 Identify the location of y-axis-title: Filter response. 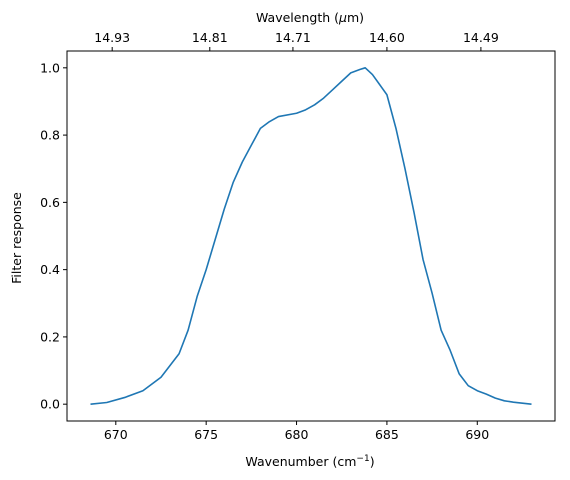
(16, 238).